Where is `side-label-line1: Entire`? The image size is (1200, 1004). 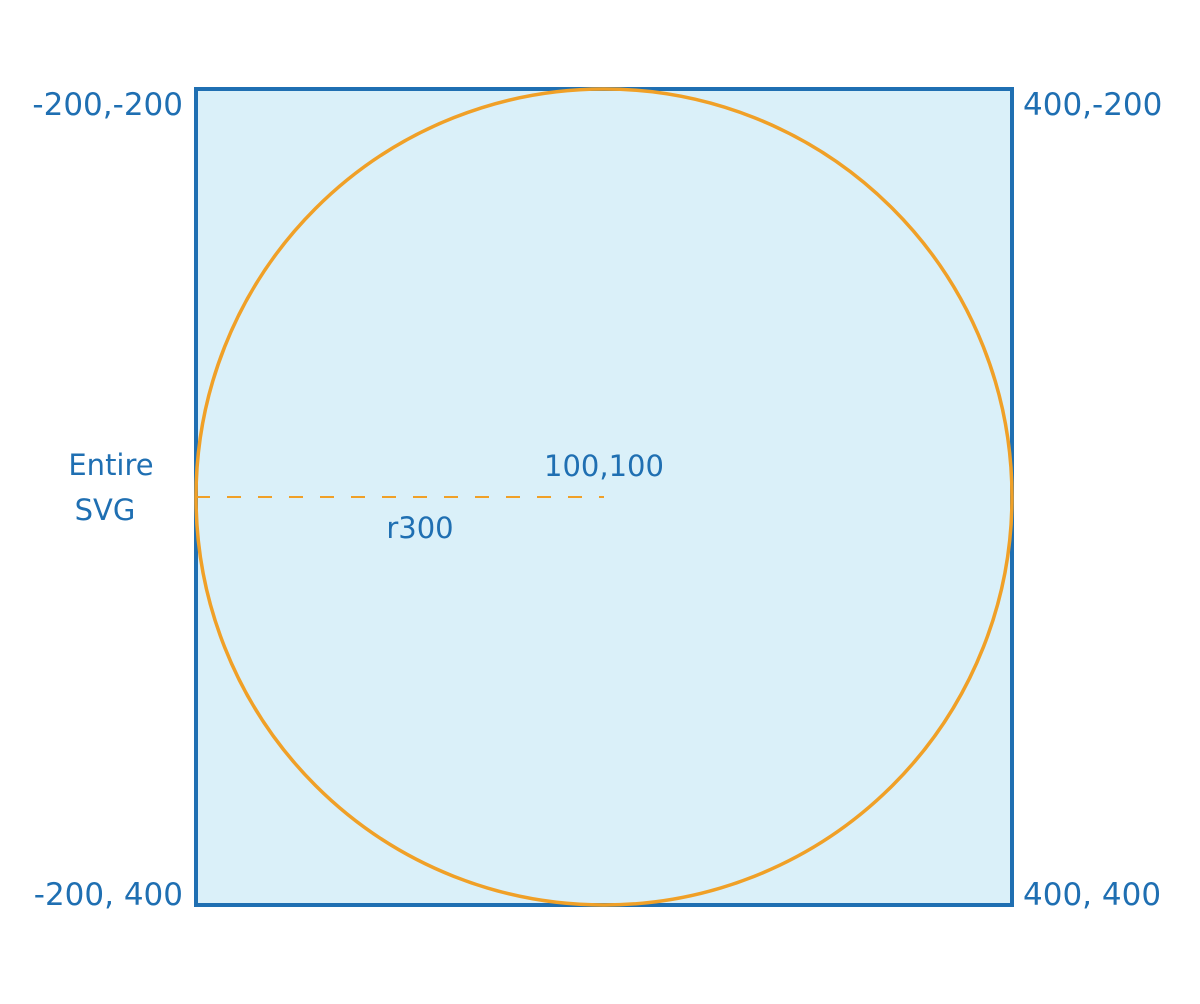
side-label-line1: Entire is located at coordinates (110, 465).